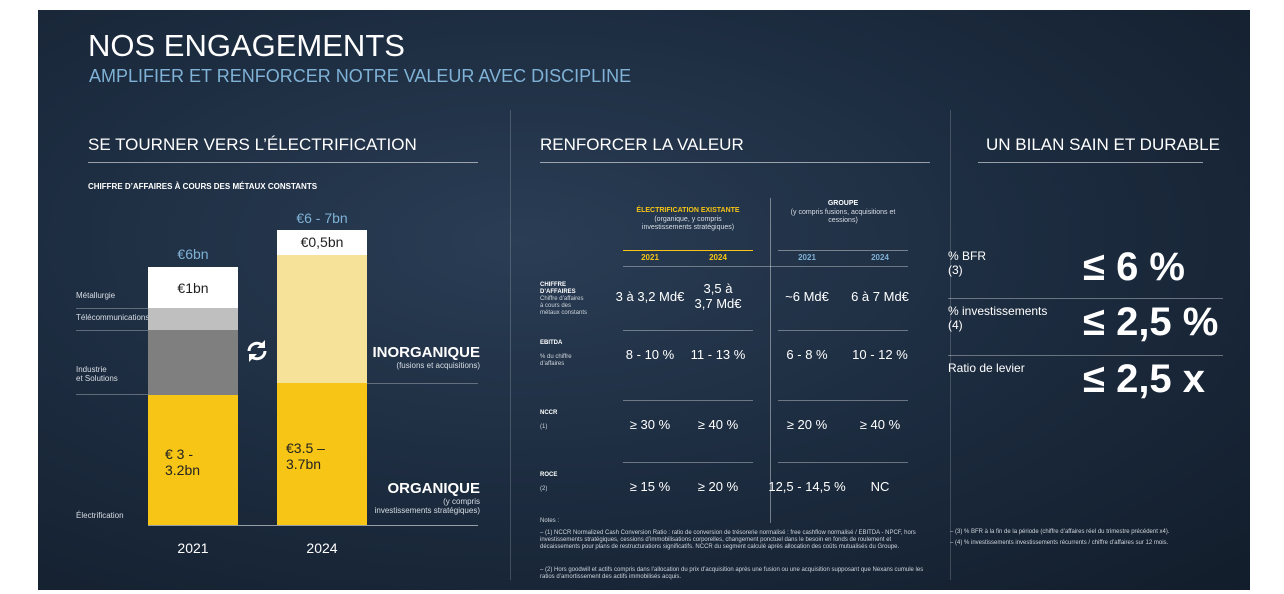 The height and width of the screenshot is (594, 1284). I want to click on year-label: 2021, so click(193, 548).